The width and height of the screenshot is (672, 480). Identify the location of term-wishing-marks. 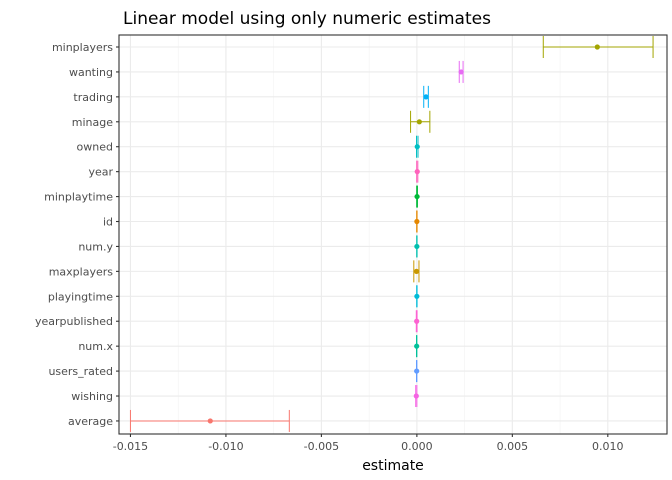
(416, 396).